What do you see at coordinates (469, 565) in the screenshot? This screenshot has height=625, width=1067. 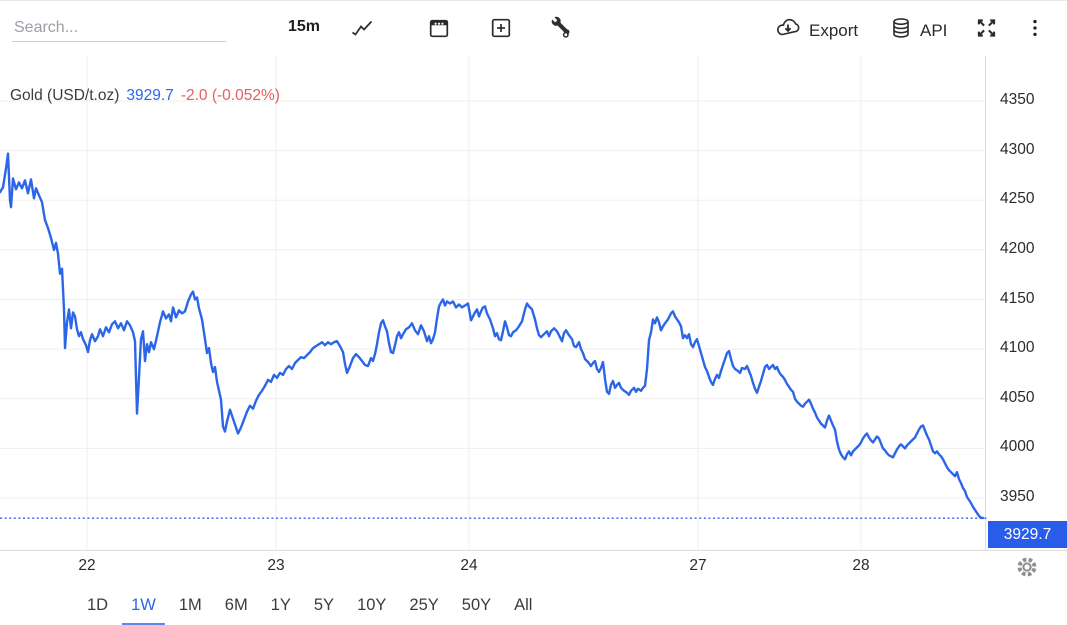 I see `x-axis-label: 24` at bounding box center [469, 565].